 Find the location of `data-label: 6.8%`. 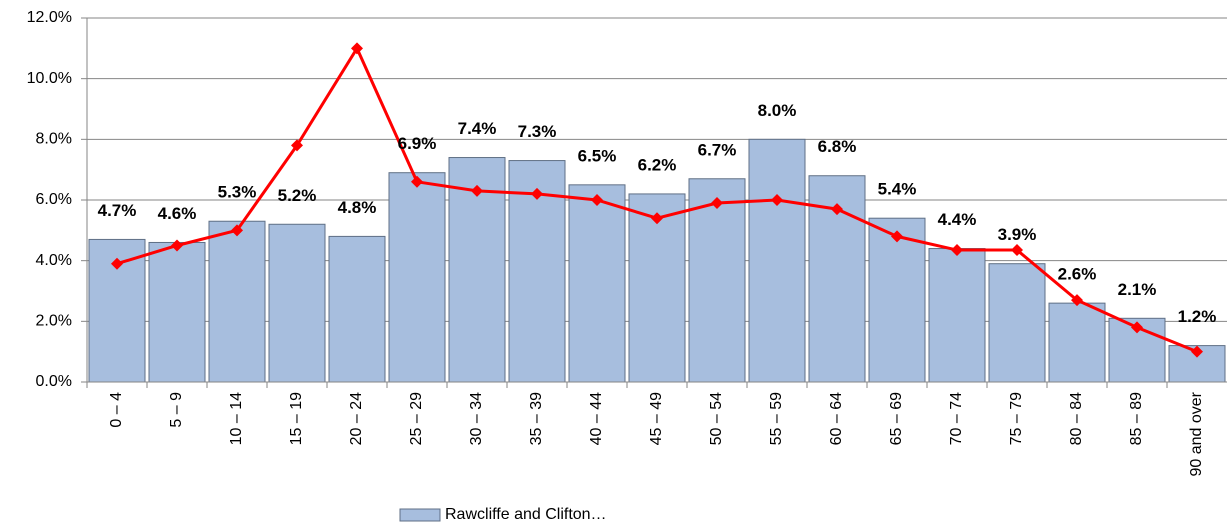

data-label: 6.8% is located at coordinates (837, 146).